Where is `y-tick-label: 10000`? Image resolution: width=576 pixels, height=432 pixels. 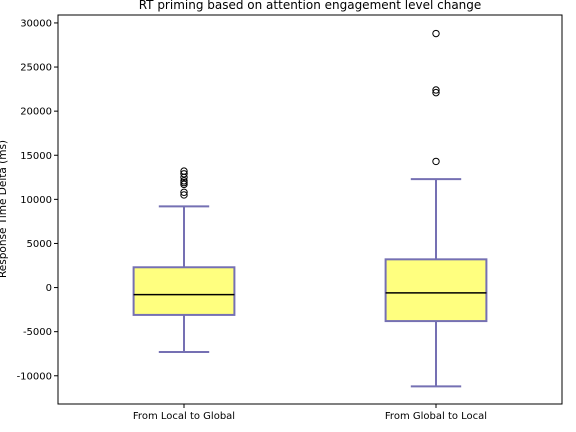
y-tick-label: 10000 is located at coordinates (36, 200).